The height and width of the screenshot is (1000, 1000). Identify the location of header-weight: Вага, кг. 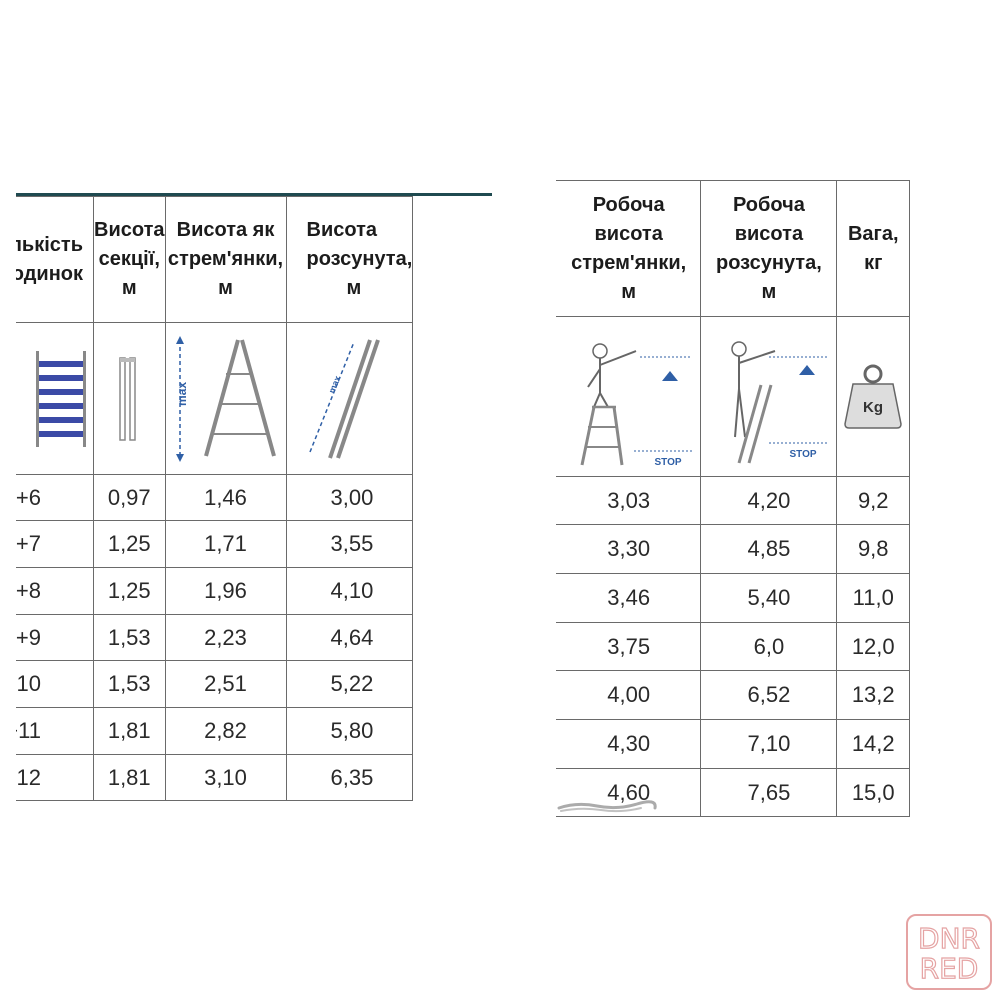
(873, 248).